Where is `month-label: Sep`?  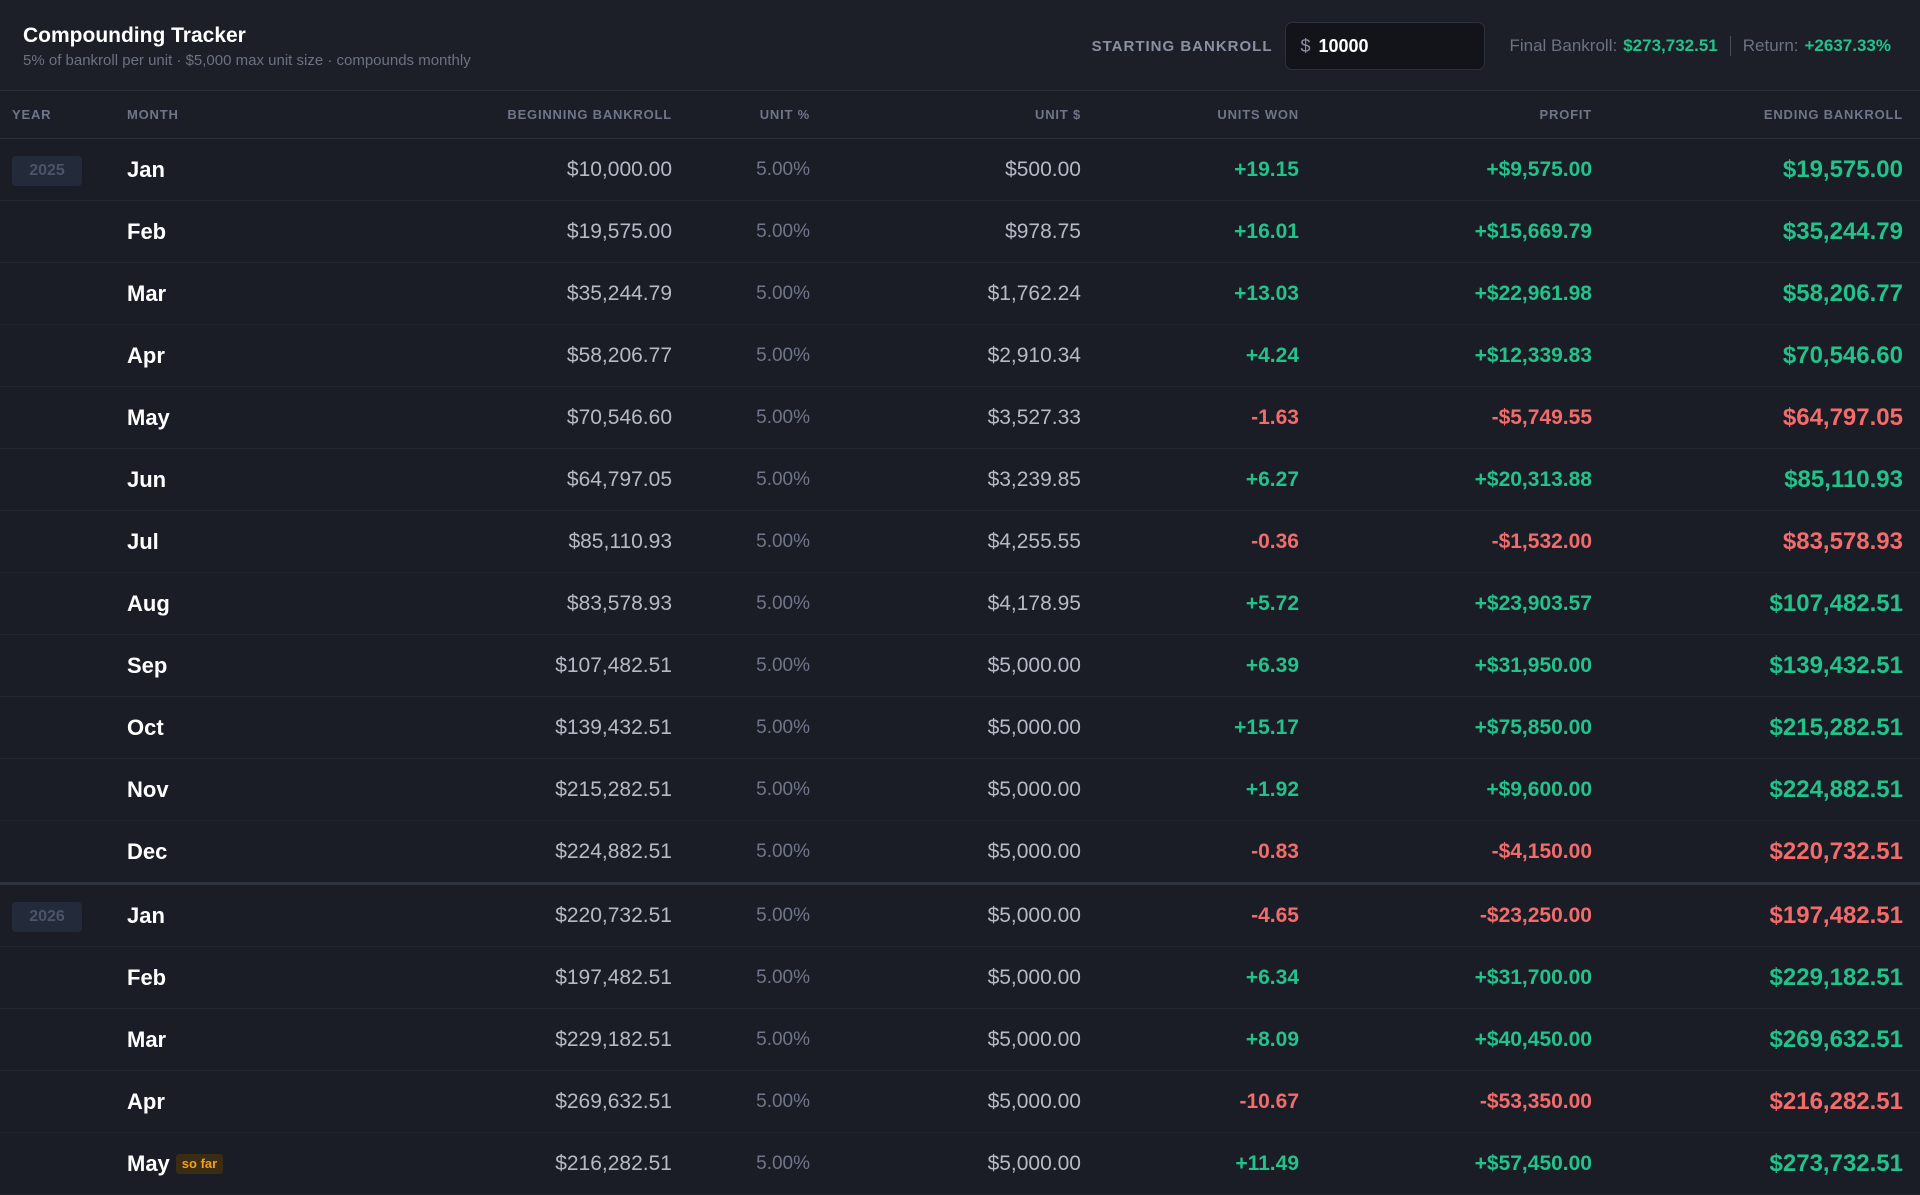 month-label: Sep is located at coordinates (147, 665).